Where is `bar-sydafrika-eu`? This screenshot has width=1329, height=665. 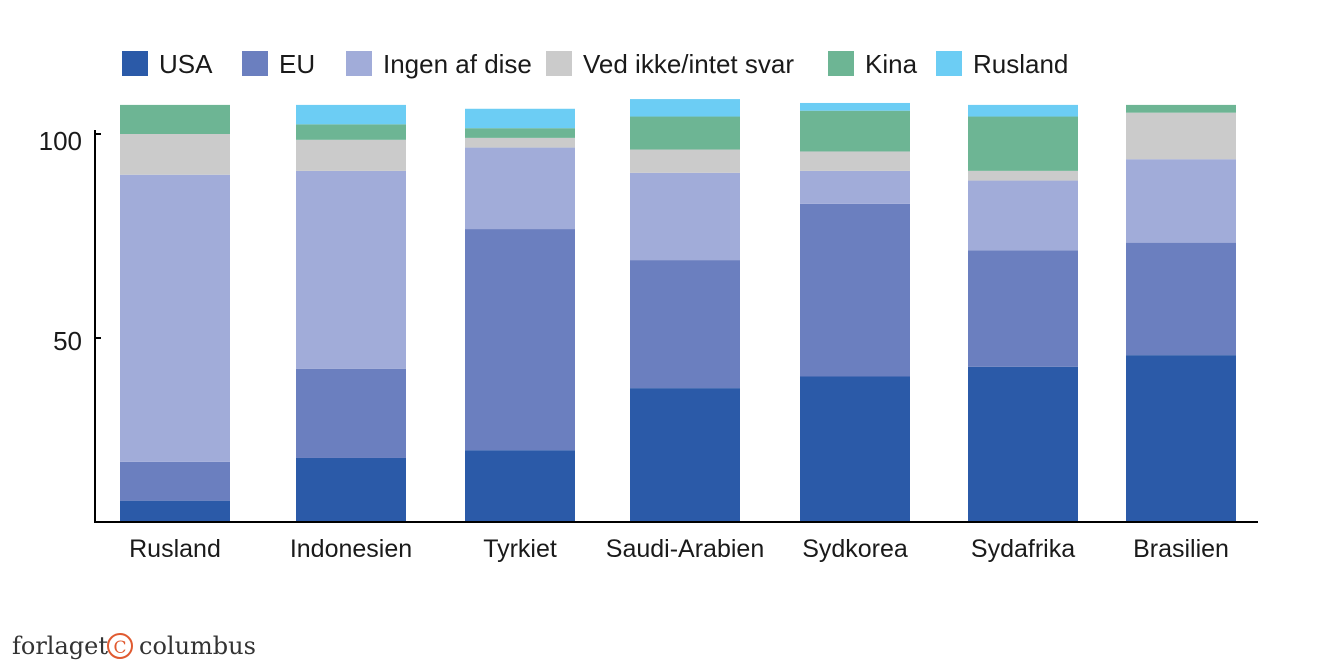
bar-sydafrika-eu is located at coordinates (1023, 308).